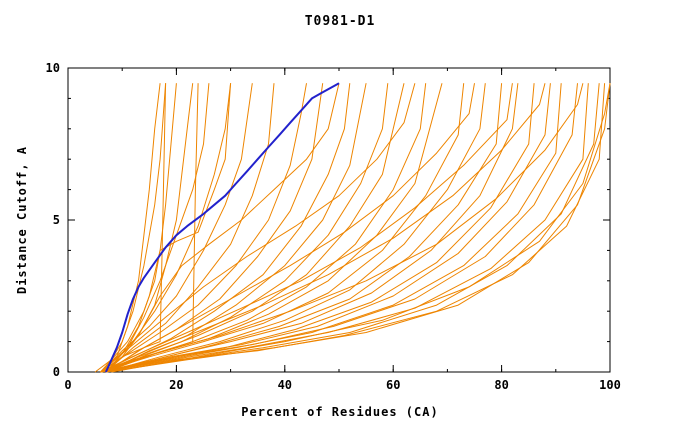  I want to click on x-tick-label: 0, so click(67, 385).